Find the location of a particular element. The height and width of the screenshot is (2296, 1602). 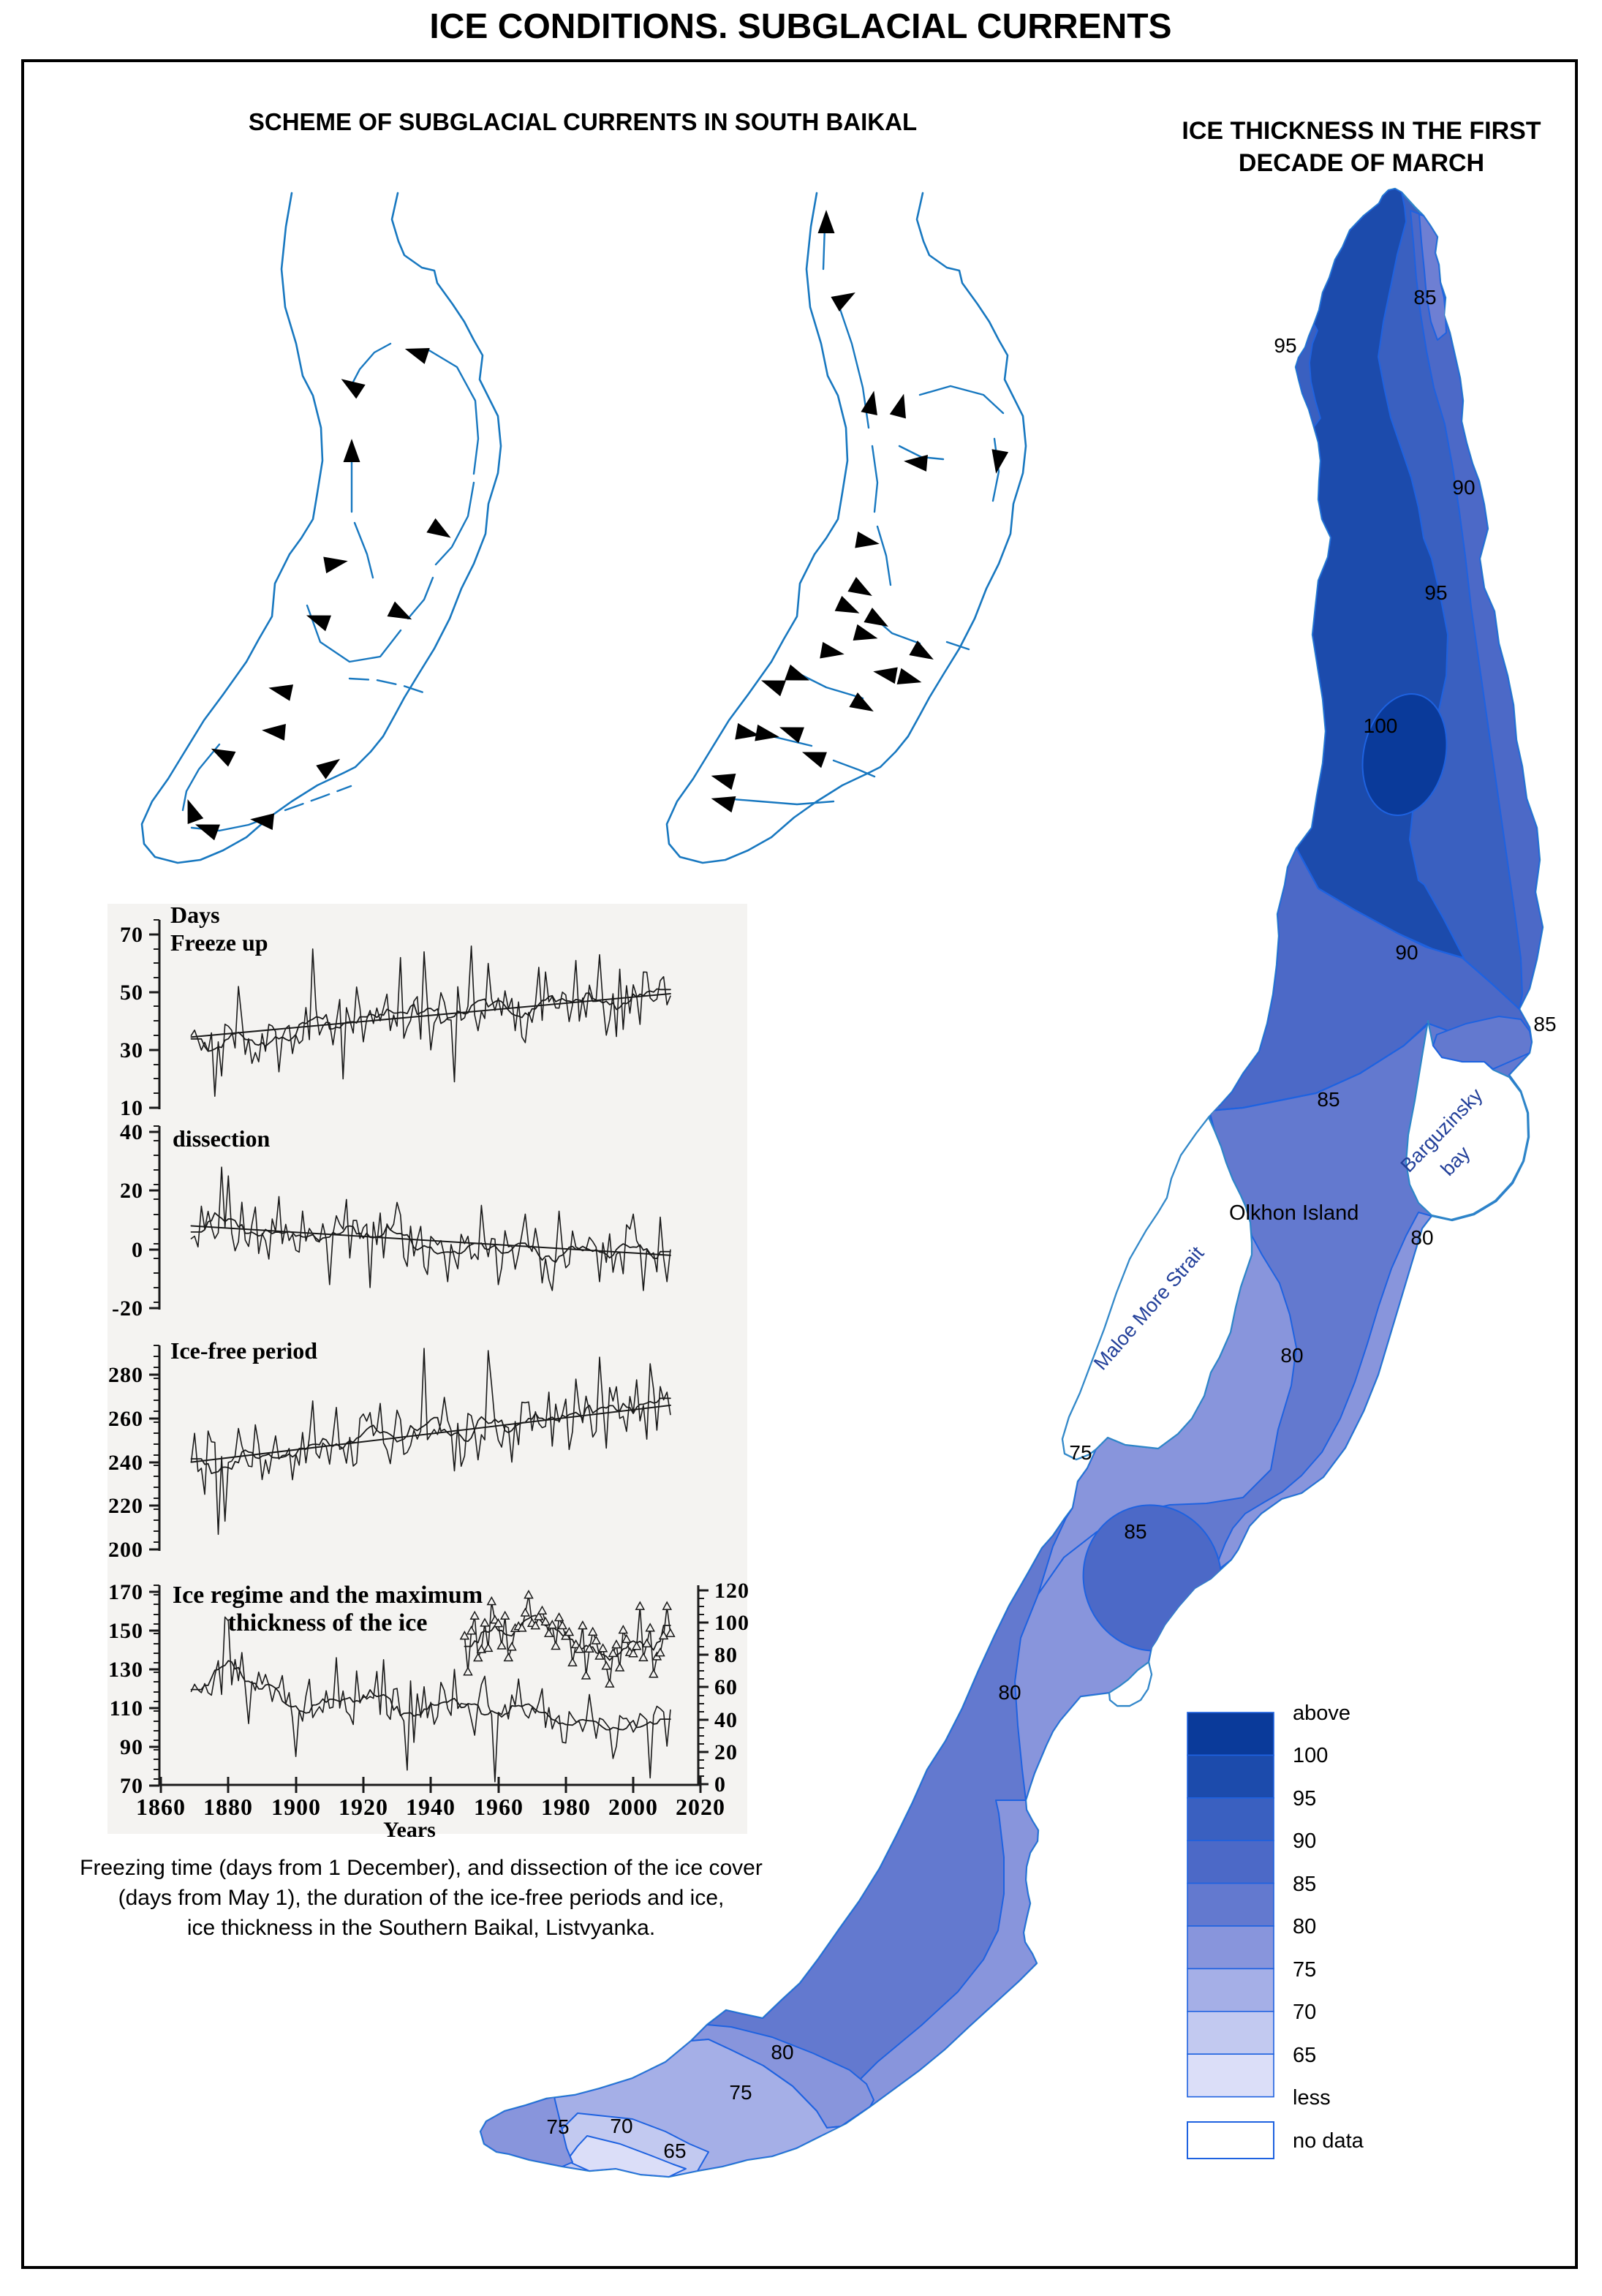

svg-text: less is located at coordinates (1312, 2098).